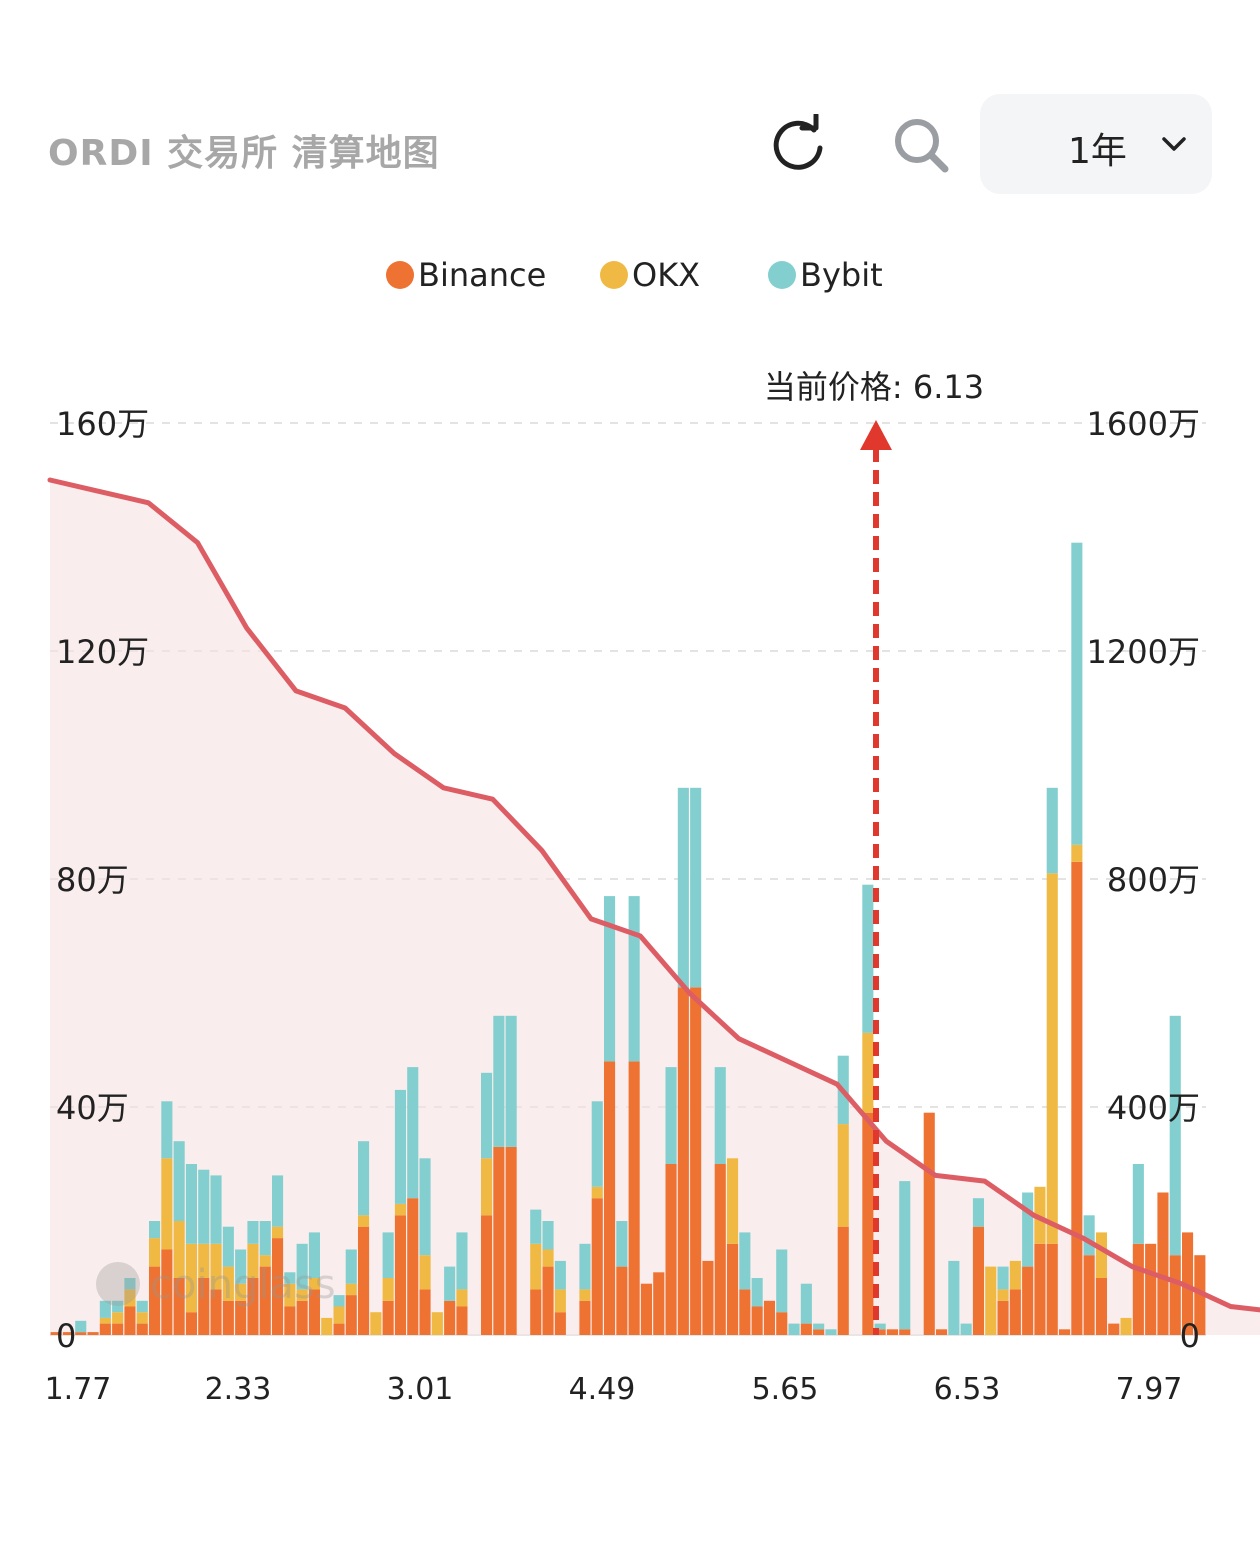 The width and height of the screenshot is (1260, 1552). Describe the element at coordinates (1149, 1389) in the screenshot. I see `x-tick-6: 7.97` at that location.